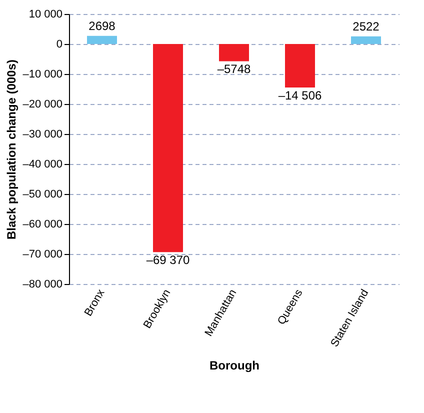  What do you see at coordinates (102, 25) in the screenshot?
I see `data-label: 2698` at bounding box center [102, 25].